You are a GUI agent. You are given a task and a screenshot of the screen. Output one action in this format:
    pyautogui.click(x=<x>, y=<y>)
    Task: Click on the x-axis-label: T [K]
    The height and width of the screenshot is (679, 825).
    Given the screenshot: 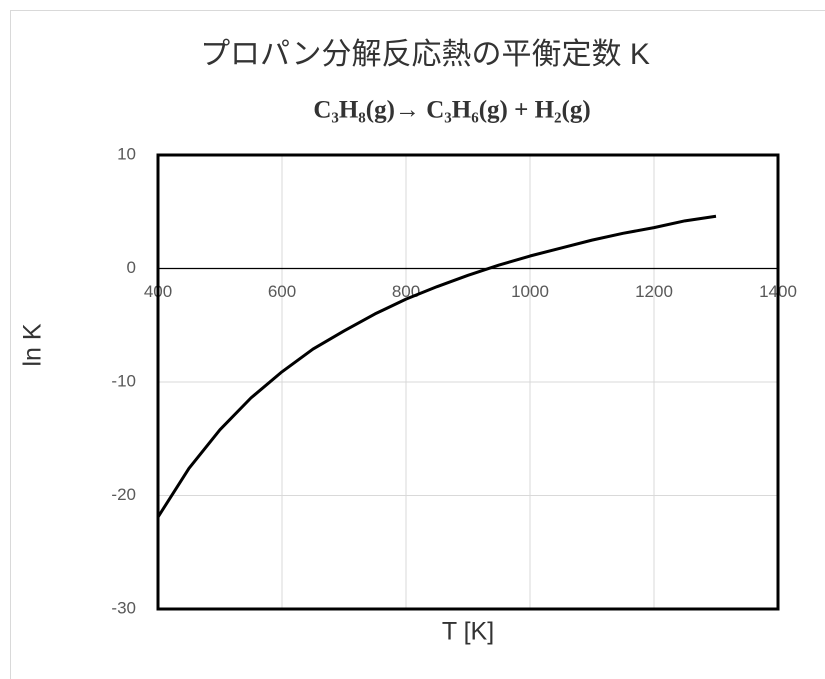 What is the action you would take?
    pyautogui.click(x=468, y=632)
    